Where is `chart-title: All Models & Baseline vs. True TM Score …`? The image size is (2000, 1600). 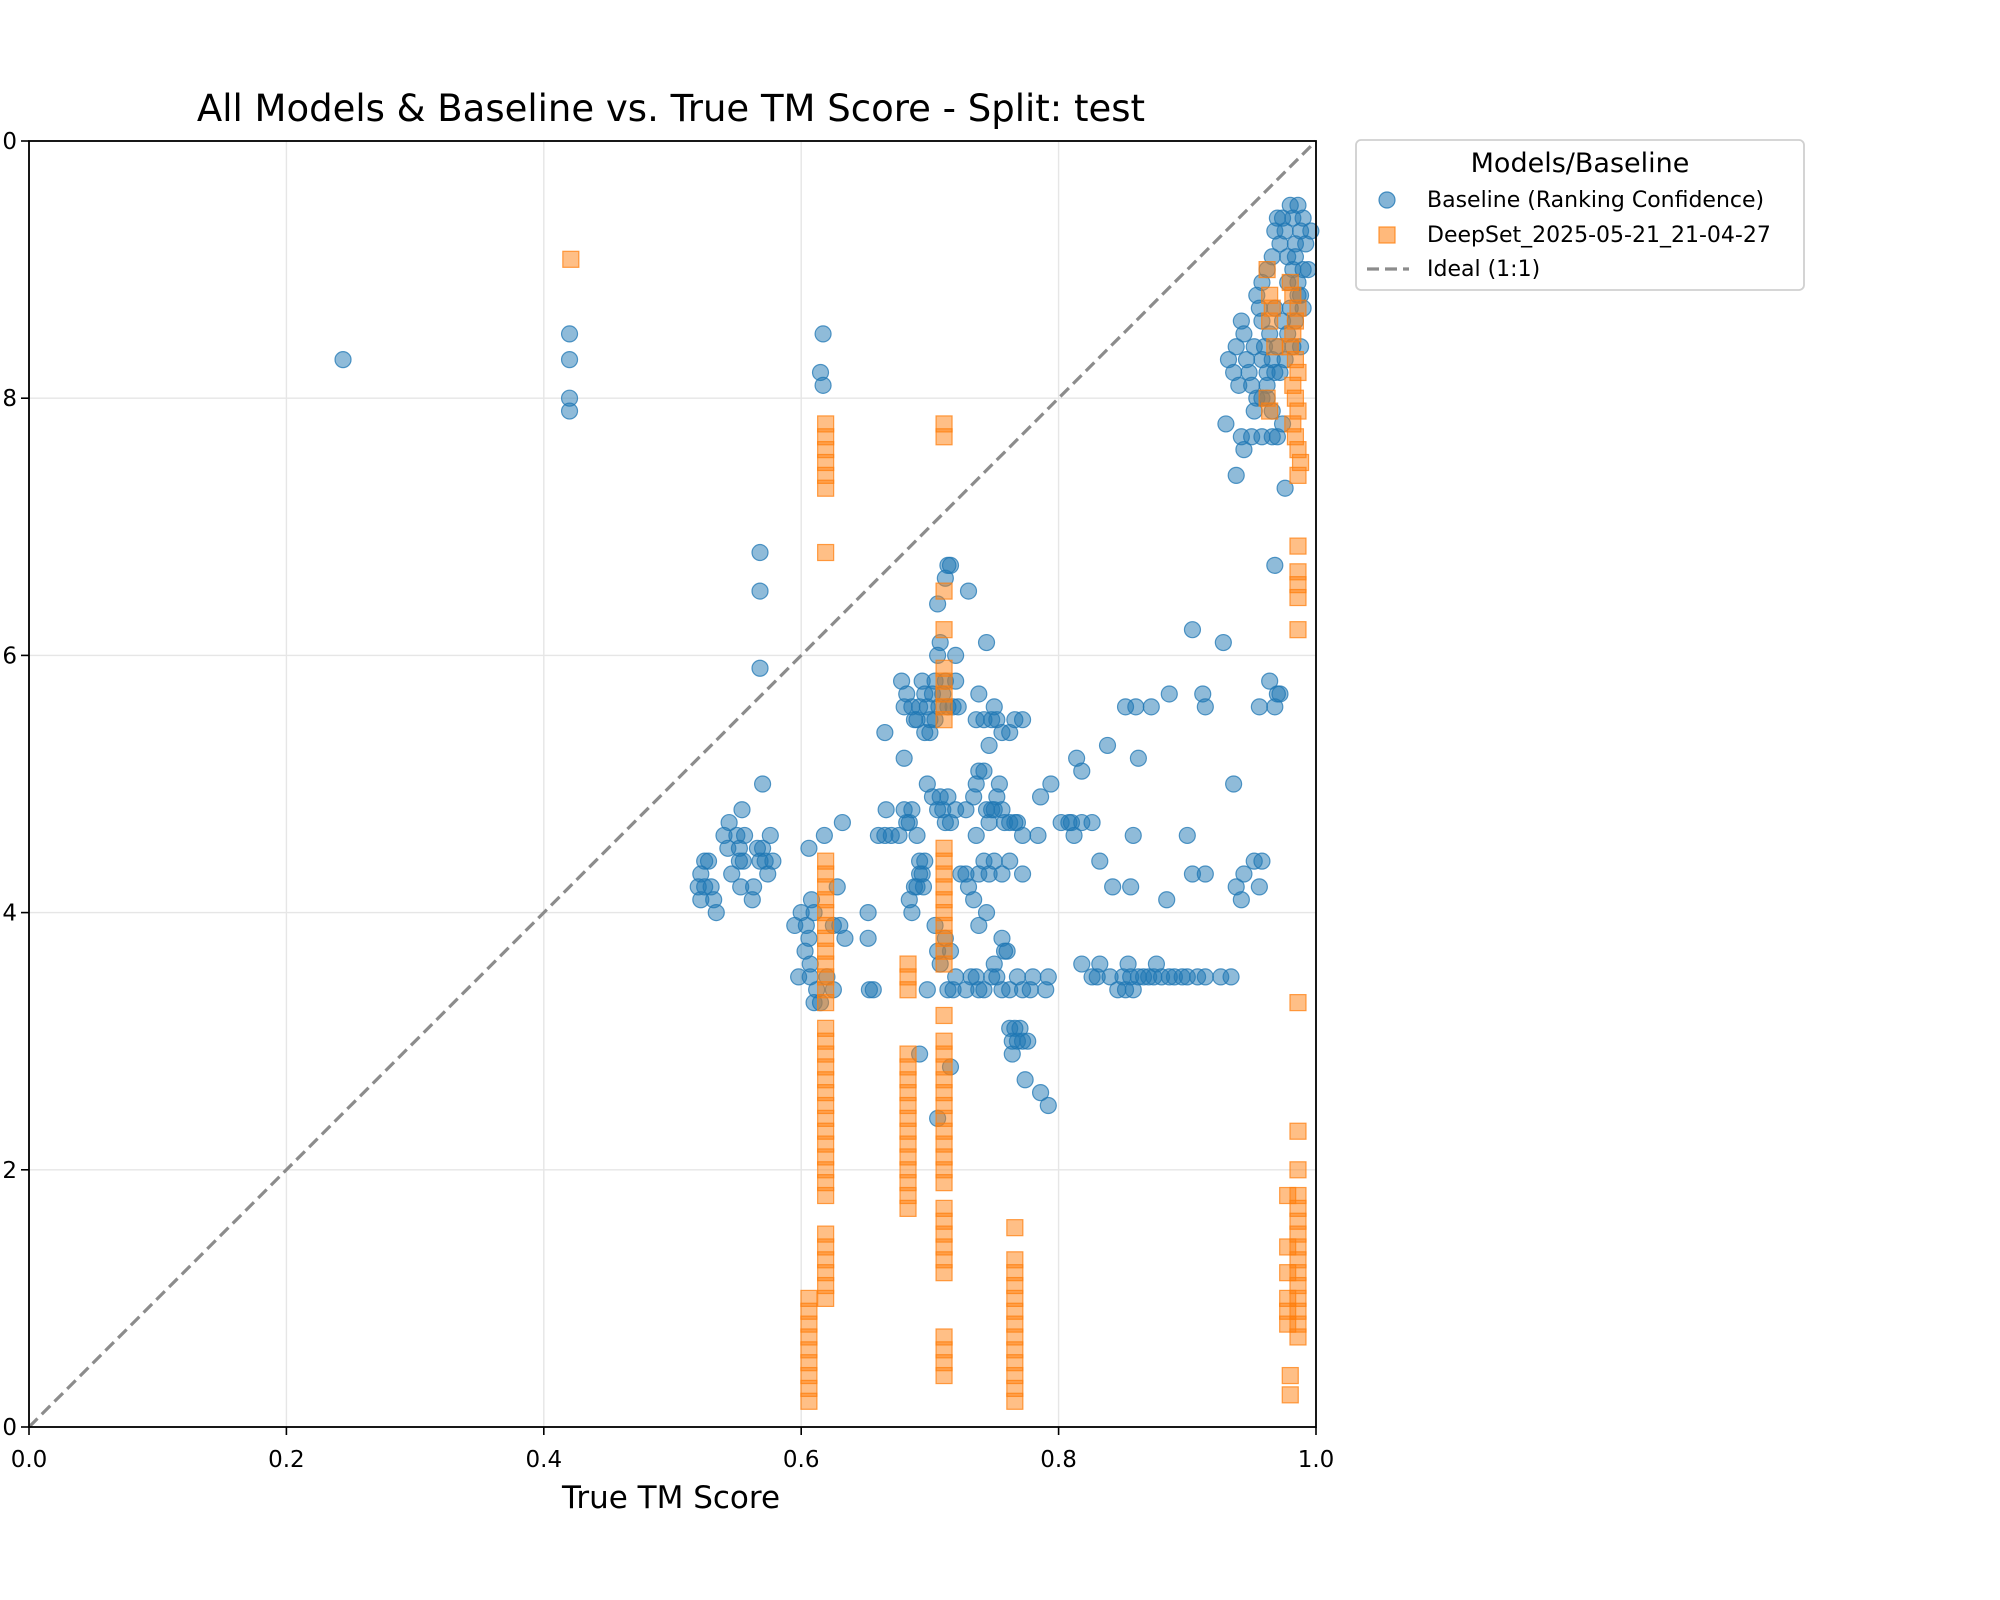 chart-title: All Models & Baseline vs. True TM Score … is located at coordinates (671, 108).